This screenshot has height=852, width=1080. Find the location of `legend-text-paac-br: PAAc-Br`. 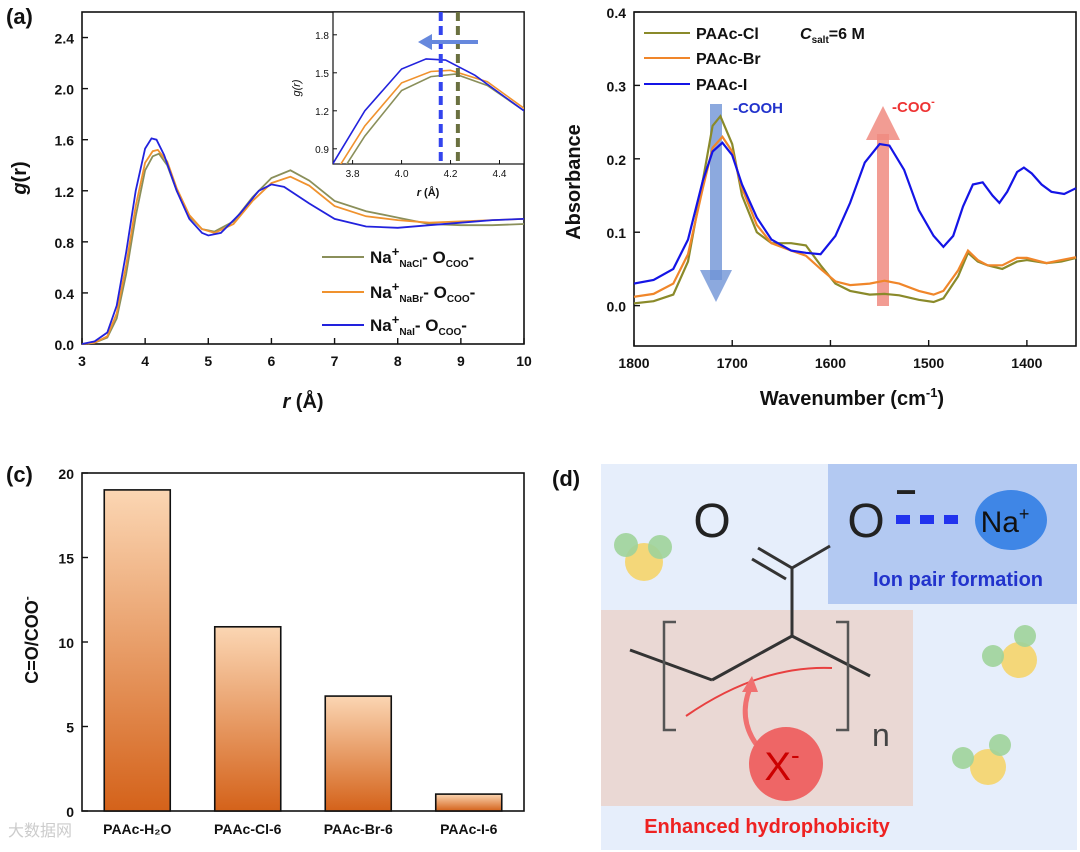

legend-text-paac-br: PAAc-Br is located at coordinates (728, 59).